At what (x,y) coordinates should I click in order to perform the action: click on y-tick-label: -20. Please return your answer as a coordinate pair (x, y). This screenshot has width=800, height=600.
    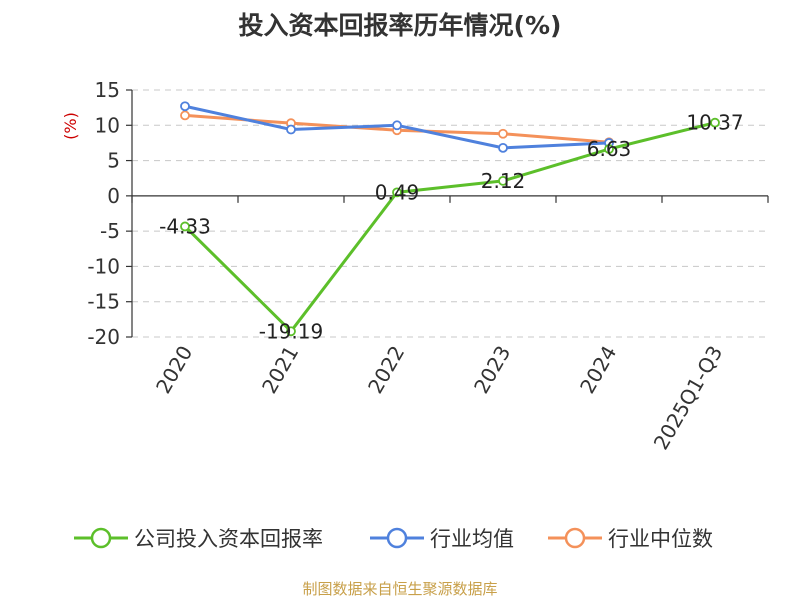
    Looking at the image, I should click on (103, 337).